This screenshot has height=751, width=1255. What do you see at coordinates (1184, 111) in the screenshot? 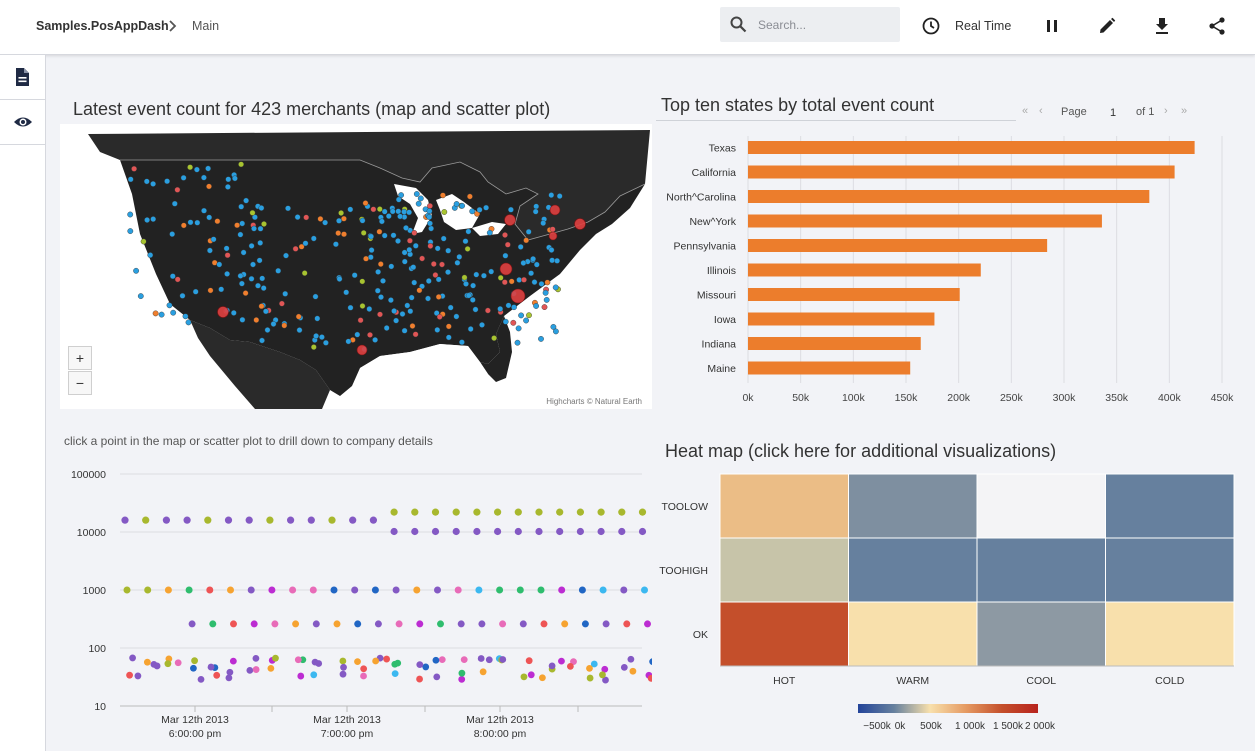
I see `pager-last-icon: »` at bounding box center [1184, 111].